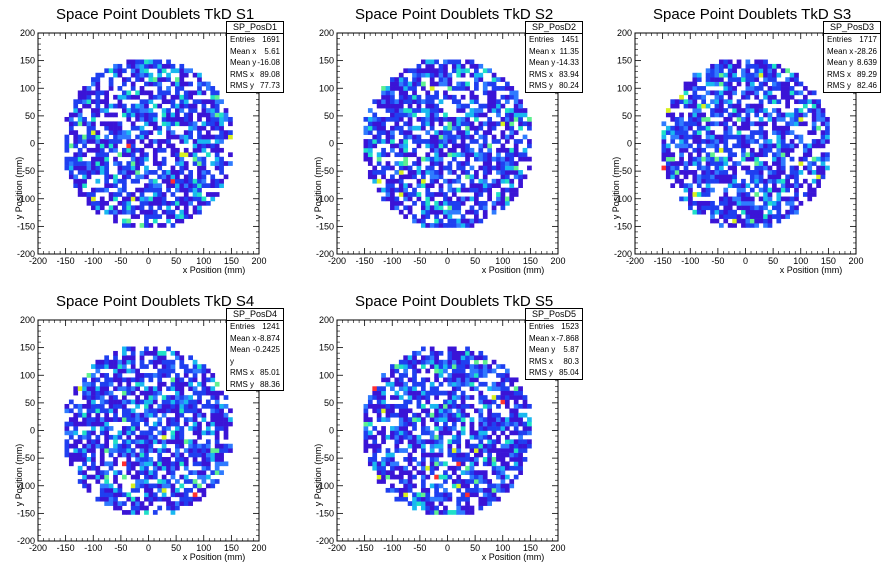 The width and height of the screenshot is (896, 574). What do you see at coordinates (243, 51) in the screenshot?
I see `stats-label: Mean x` at bounding box center [243, 51].